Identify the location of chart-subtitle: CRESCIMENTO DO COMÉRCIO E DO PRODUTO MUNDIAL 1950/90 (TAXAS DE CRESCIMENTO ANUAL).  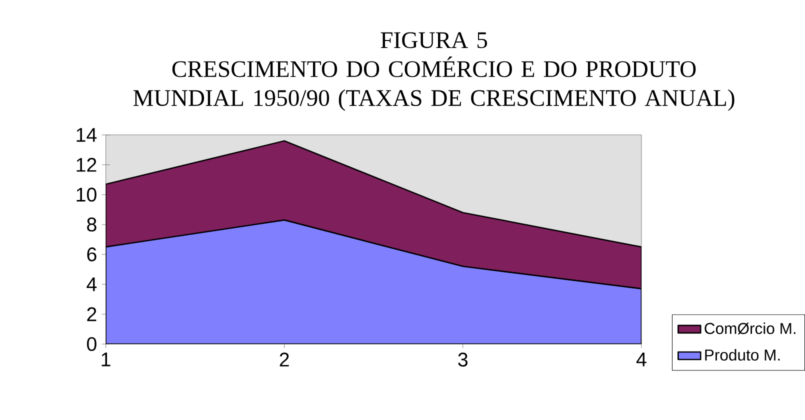
(433, 83).